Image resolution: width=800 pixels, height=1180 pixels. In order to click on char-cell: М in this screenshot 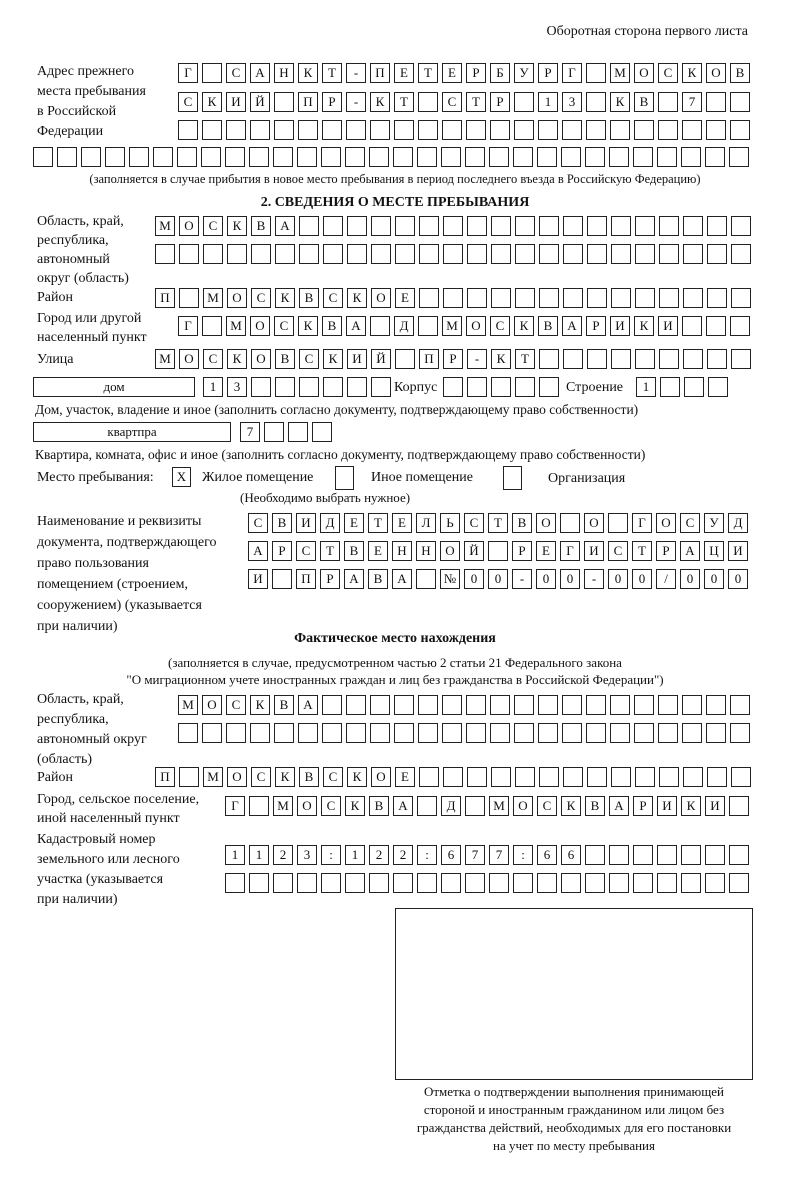, I will do `click(499, 806)`.